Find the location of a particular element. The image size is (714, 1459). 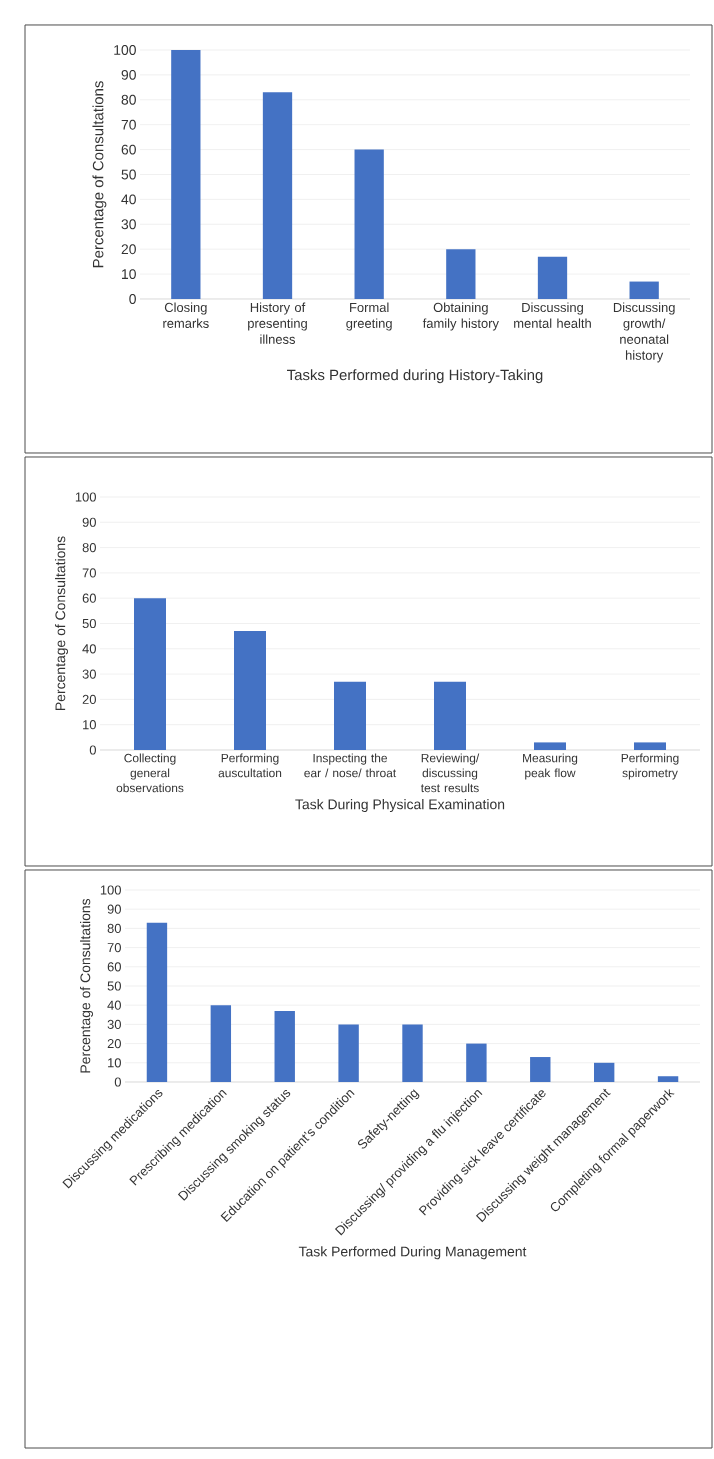

x-axis-title: Task Performed During Management is located at coordinates (412, 1253).